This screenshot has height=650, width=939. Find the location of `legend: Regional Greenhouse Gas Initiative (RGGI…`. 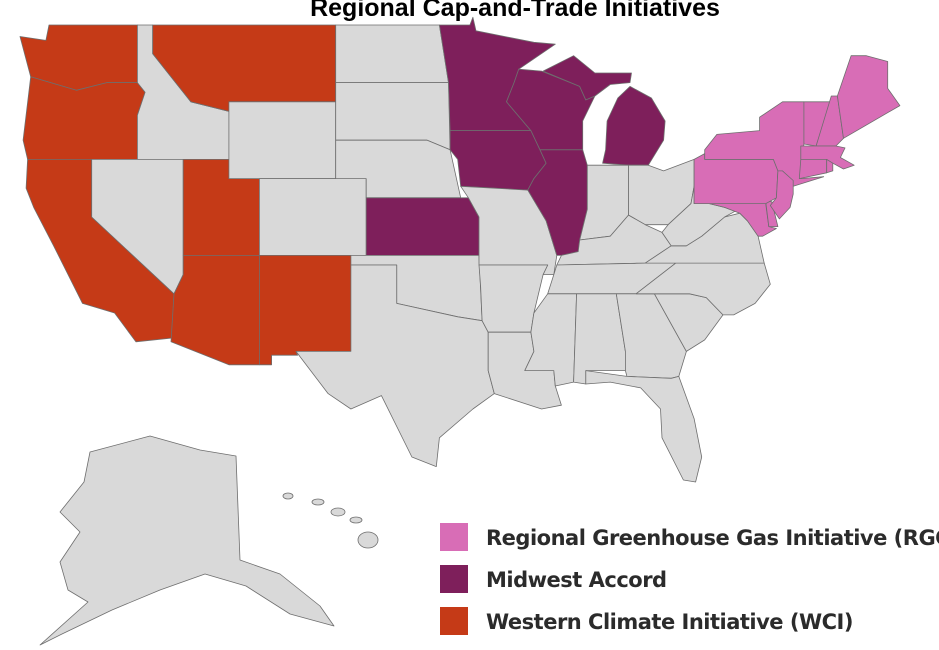

legend: Regional Greenhouse Gas Initiative (RGGI… is located at coordinates (689, 579).